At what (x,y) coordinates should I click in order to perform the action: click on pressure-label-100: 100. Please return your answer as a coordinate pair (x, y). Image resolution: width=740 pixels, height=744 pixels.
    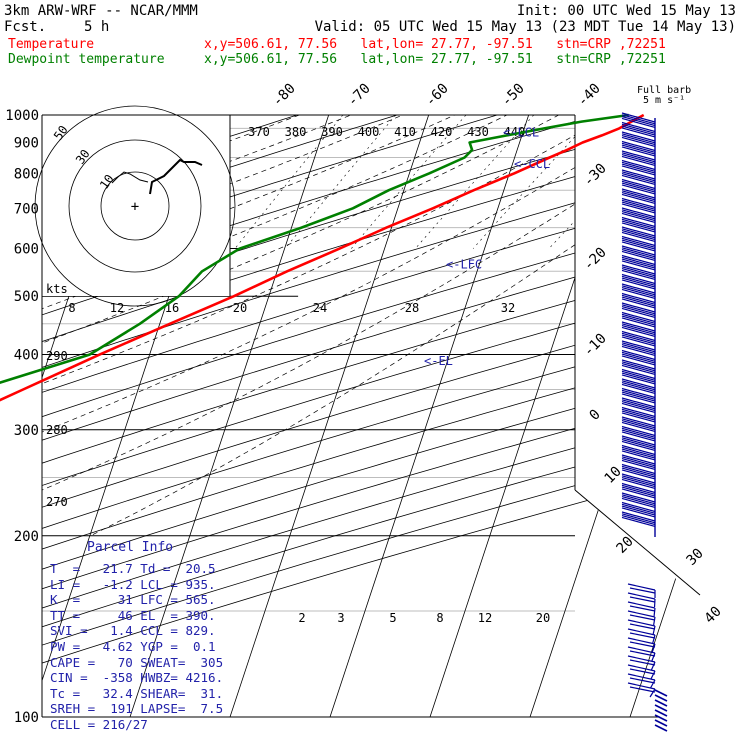
    Looking at the image, I should click on (26, 718).